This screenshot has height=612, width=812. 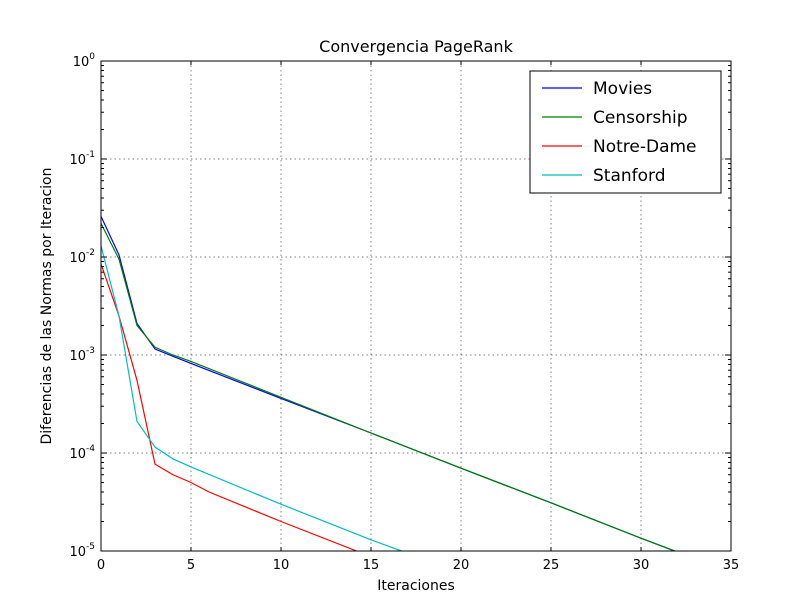 I want to click on legend-label-stanford: Stanford, so click(x=629, y=176).